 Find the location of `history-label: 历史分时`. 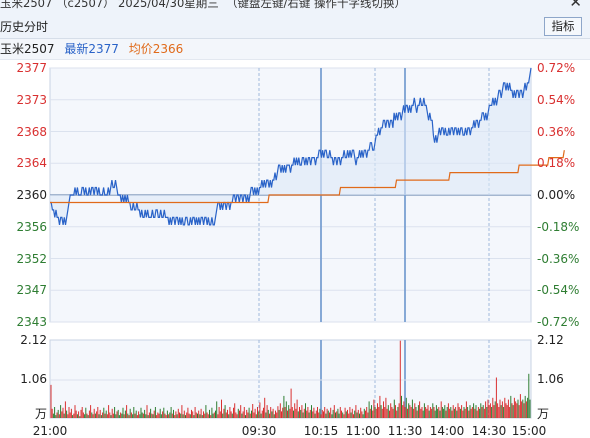

history-label: 历史分时 is located at coordinates (24, 27).